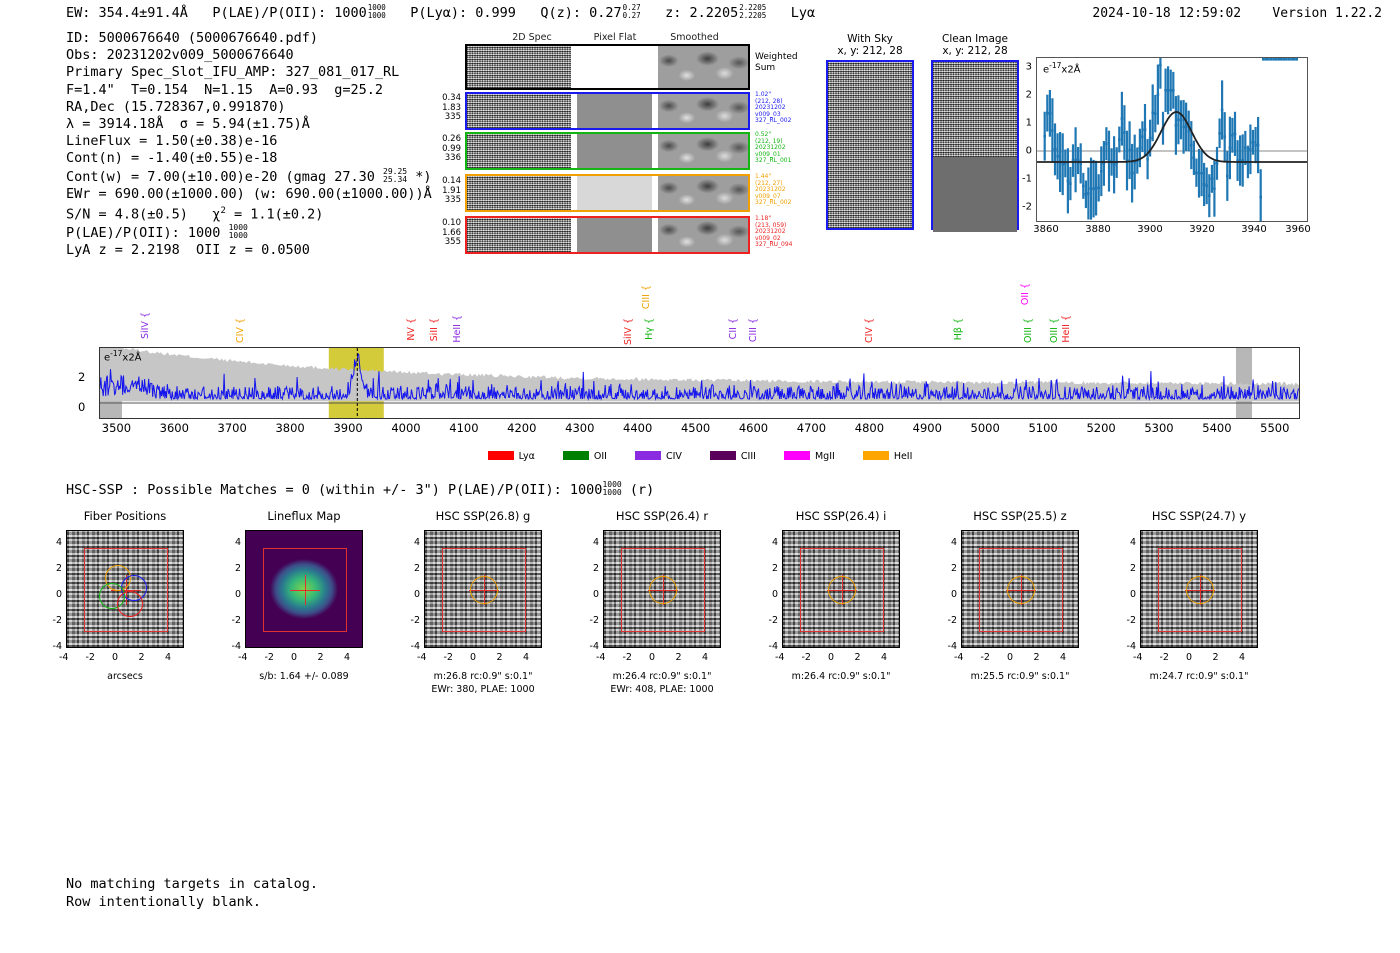 The width and height of the screenshot is (1400, 953). What do you see at coordinates (1242, 657) in the screenshot?
I see `cutout-6-xtick-4: 4` at bounding box center [1242, 657].